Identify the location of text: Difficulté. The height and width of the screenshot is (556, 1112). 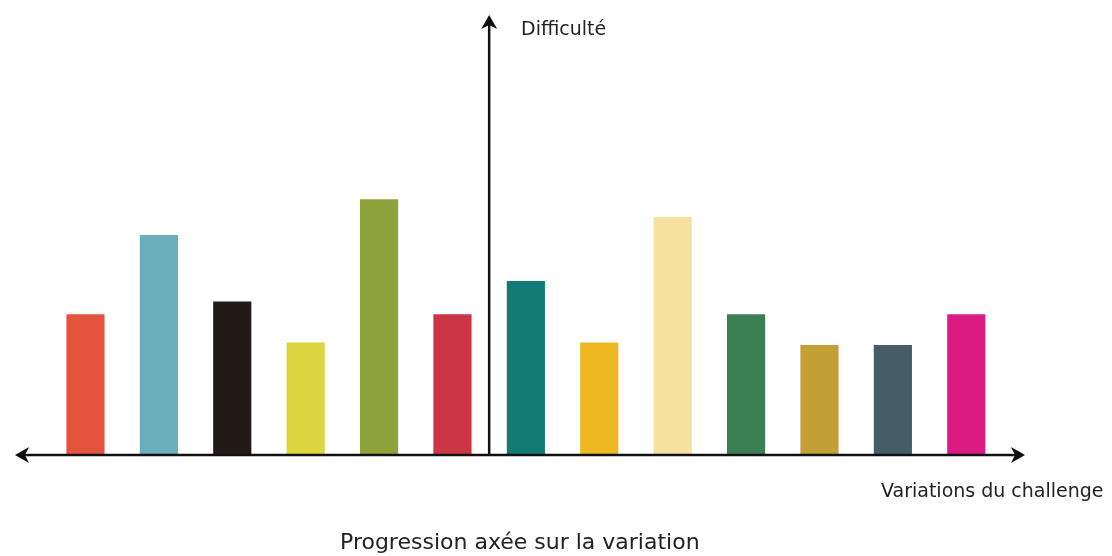
(564, 28).